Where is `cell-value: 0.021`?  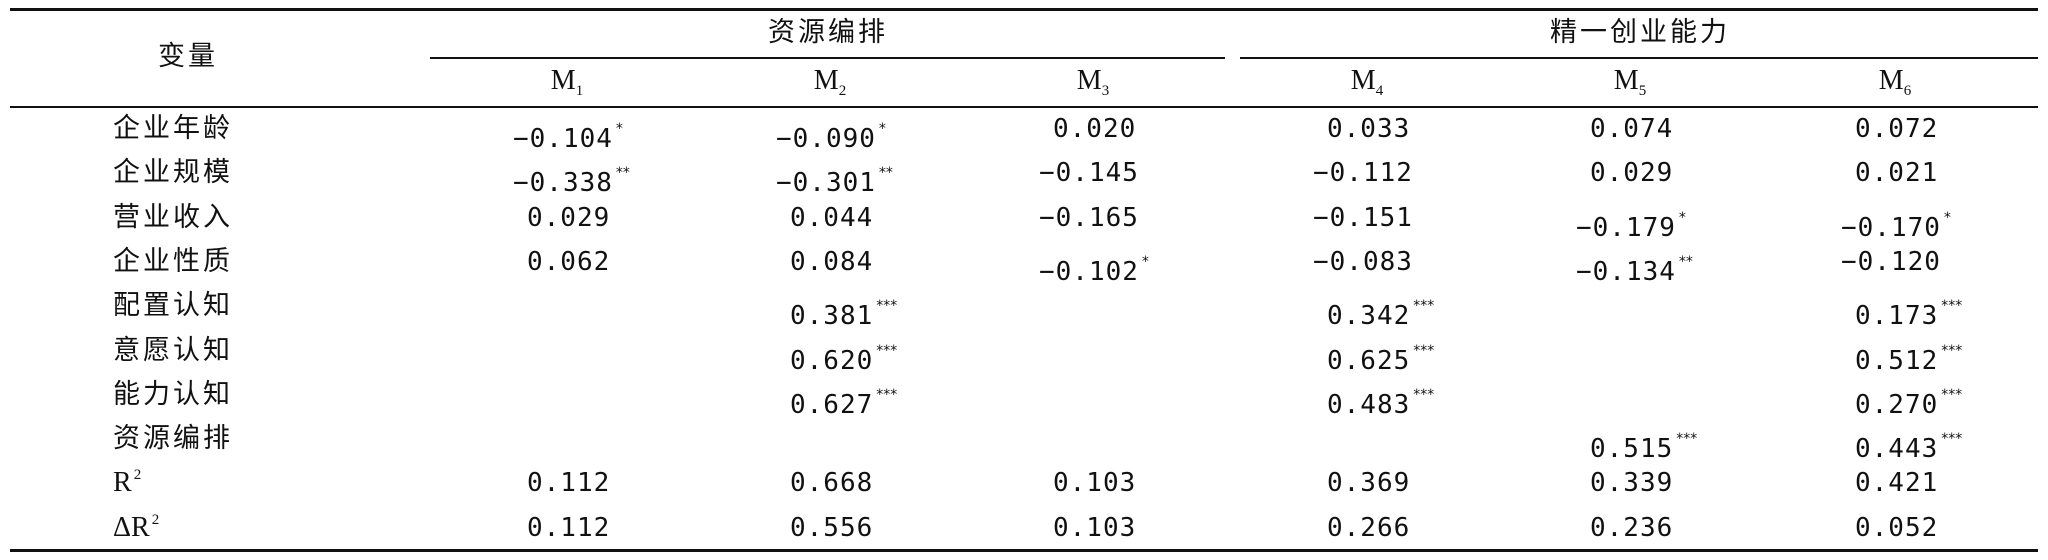 cell-value: 0.021 is located at coordinates (1897, 173).